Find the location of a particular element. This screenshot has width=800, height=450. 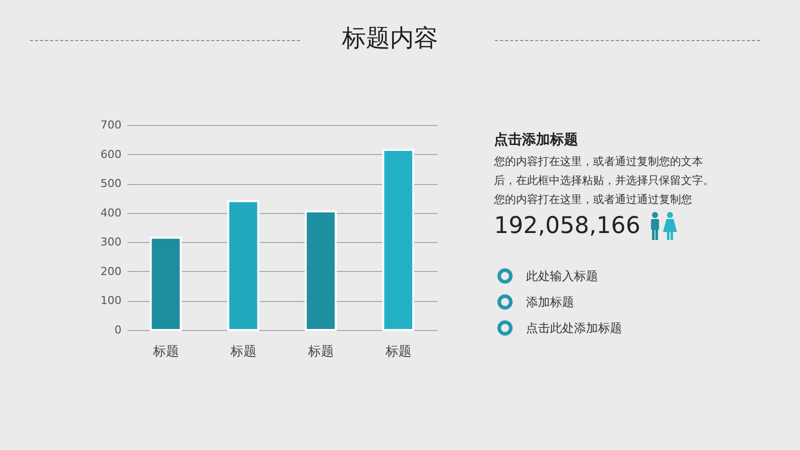

y-tick-label: 600 is located at coordinates (111, 154).